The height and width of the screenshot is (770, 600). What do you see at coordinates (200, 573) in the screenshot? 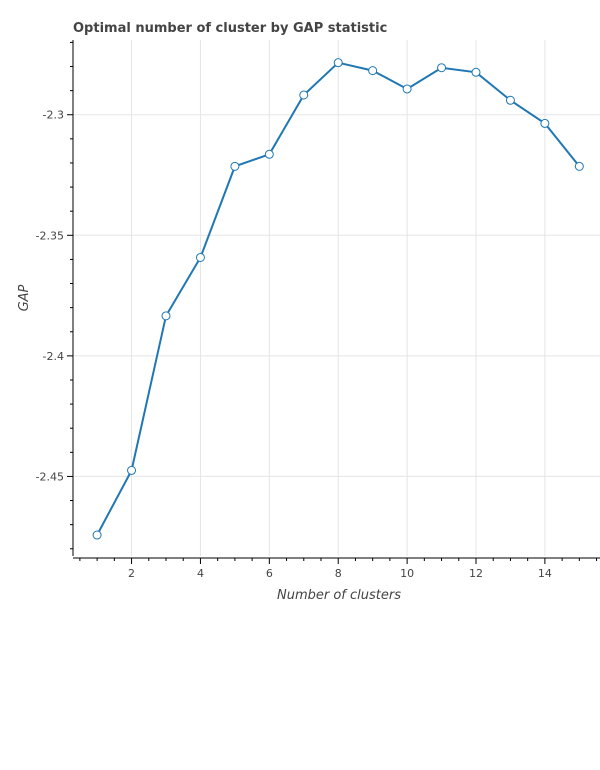
I see `x-tick-label: 4` at bounding box center [200, 573].